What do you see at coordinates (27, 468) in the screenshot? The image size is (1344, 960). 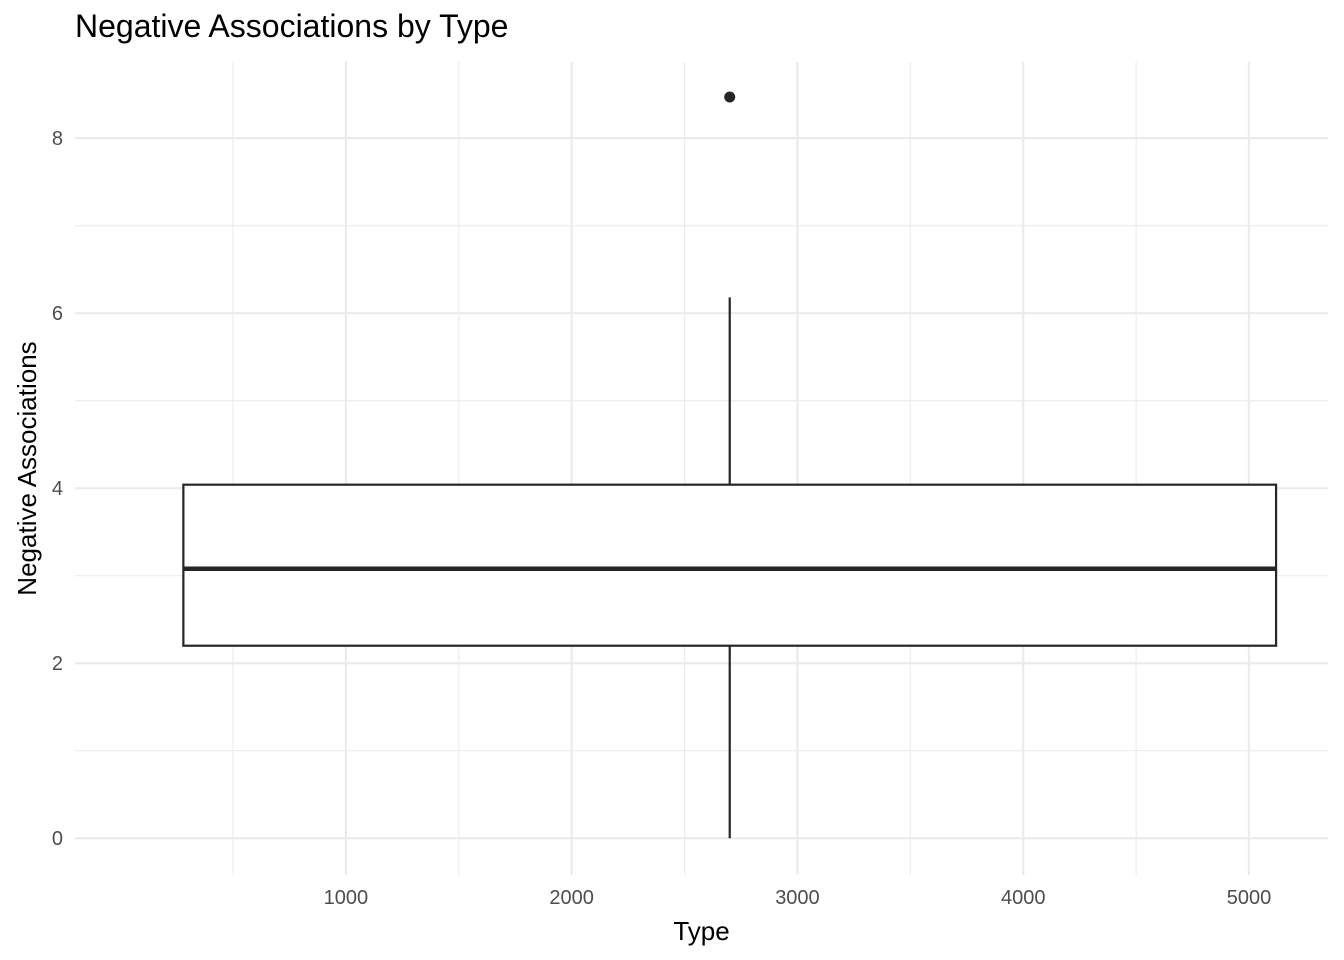 I see `y-axis-title: Negative Associations` at bounding box center [27, 468].